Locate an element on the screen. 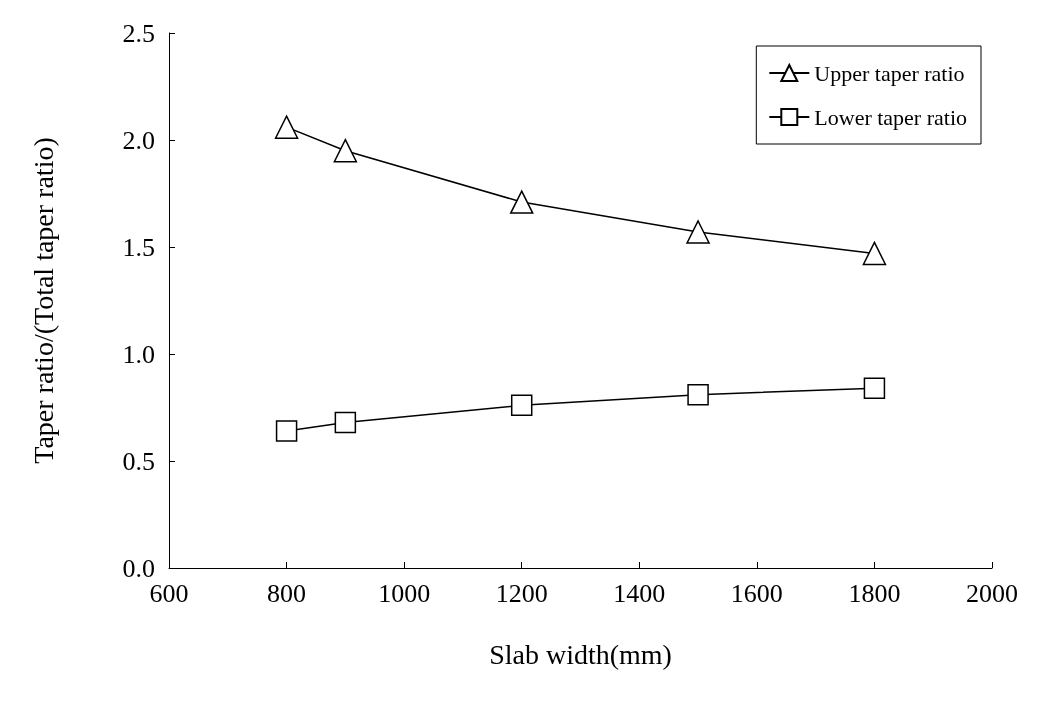 This screenshot has width=1049, height=726. y-axis-title: Taper ratio/(Total taper ratio) is located at coordinates (43, 300).